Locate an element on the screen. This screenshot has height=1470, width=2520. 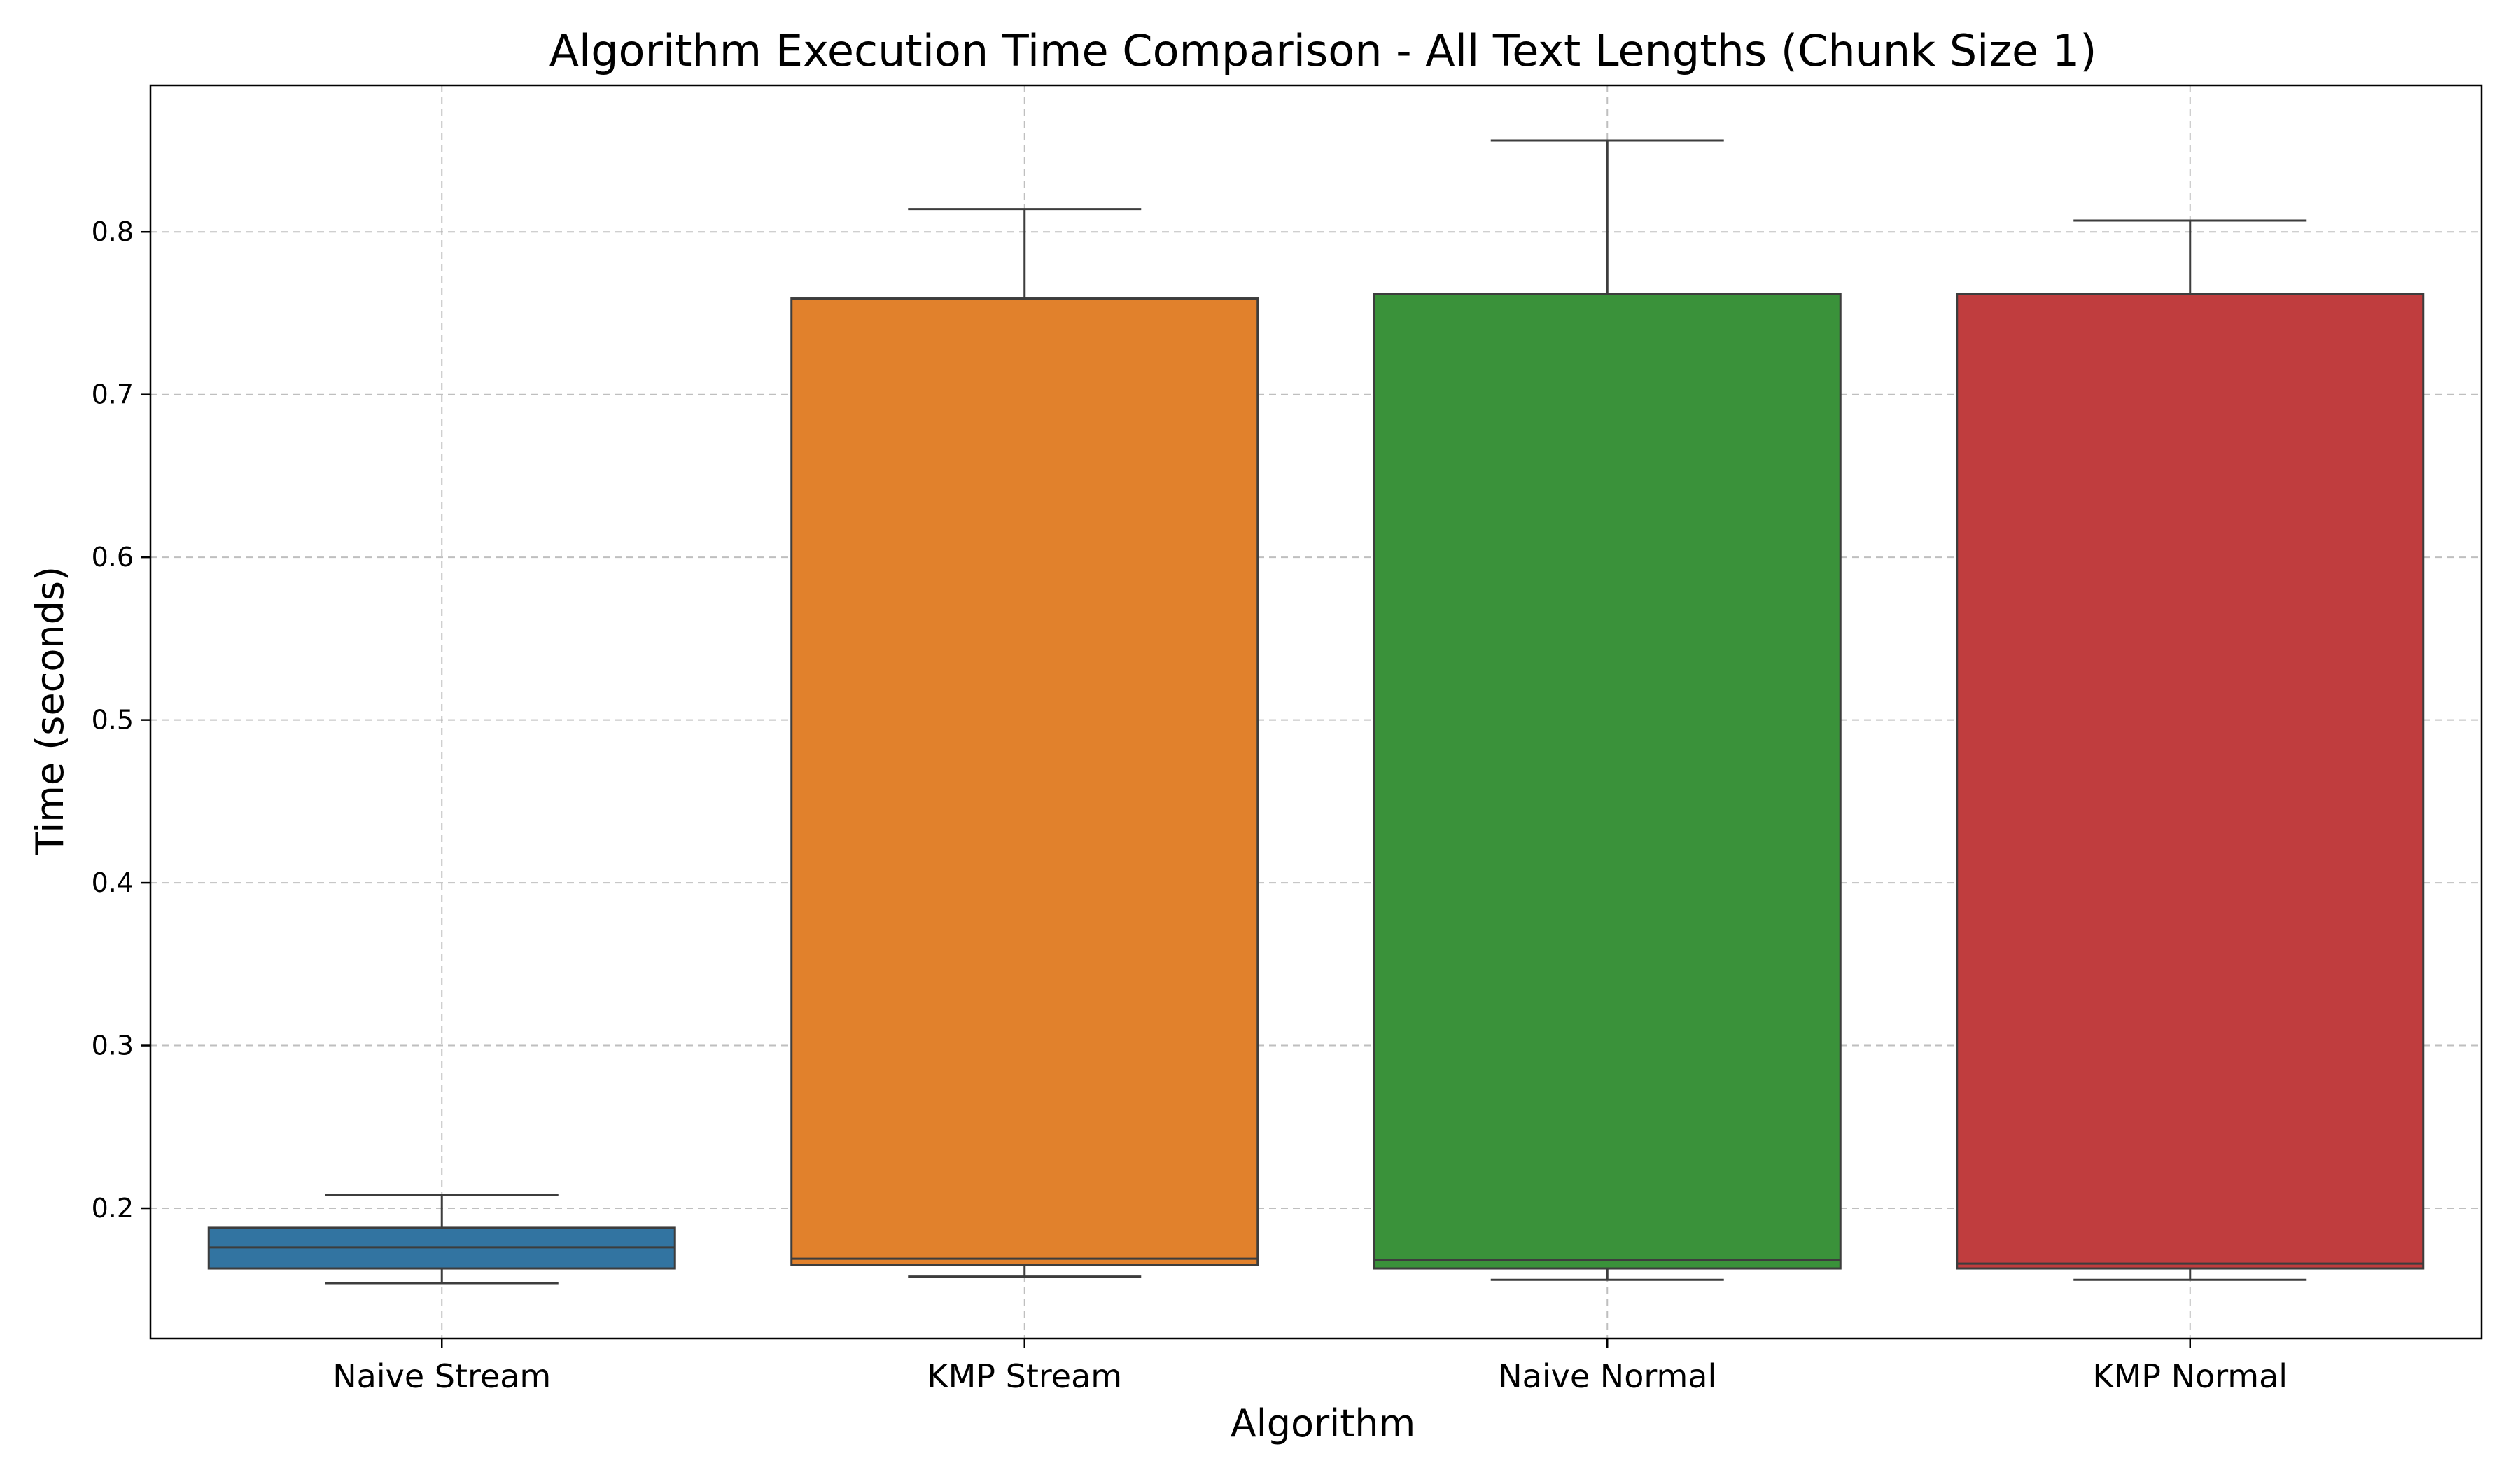
y-axis-ticks: 0.2 0.3 0.4 0.5 0.6 0.7 0.8 is located at coordinates (121, 720).